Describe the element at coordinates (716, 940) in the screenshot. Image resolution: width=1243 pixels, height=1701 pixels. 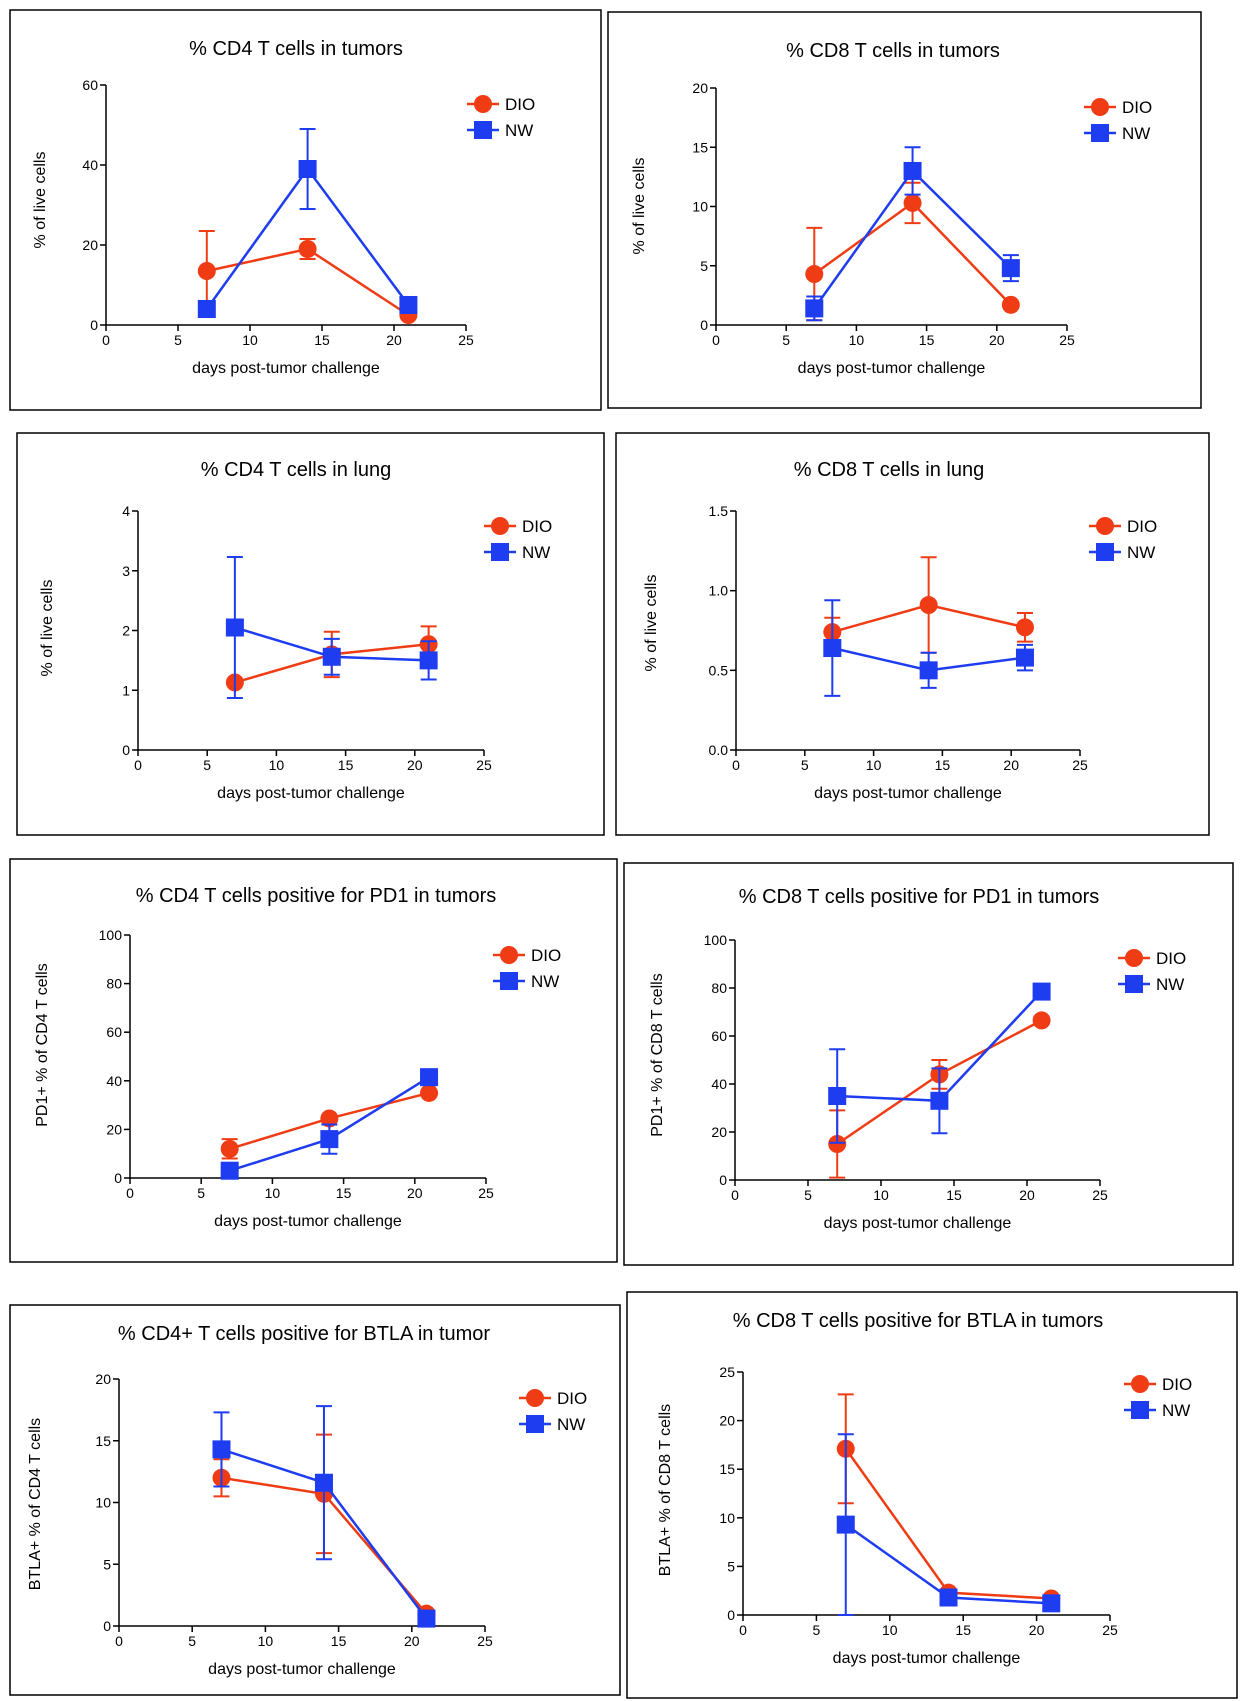
I see `y-tick-label: 100` at that location.